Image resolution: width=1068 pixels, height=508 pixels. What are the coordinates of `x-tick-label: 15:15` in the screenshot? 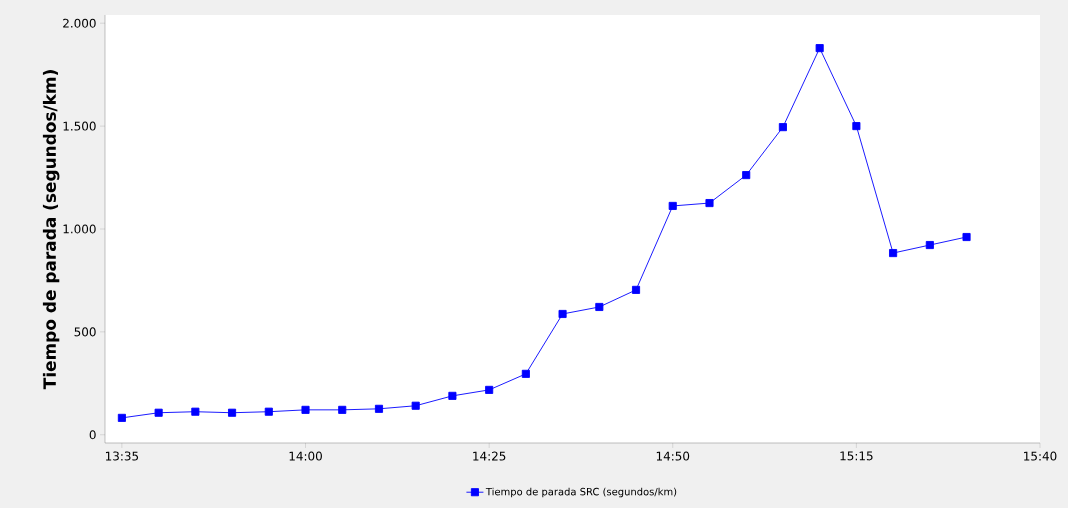 It's located at (856, 456).